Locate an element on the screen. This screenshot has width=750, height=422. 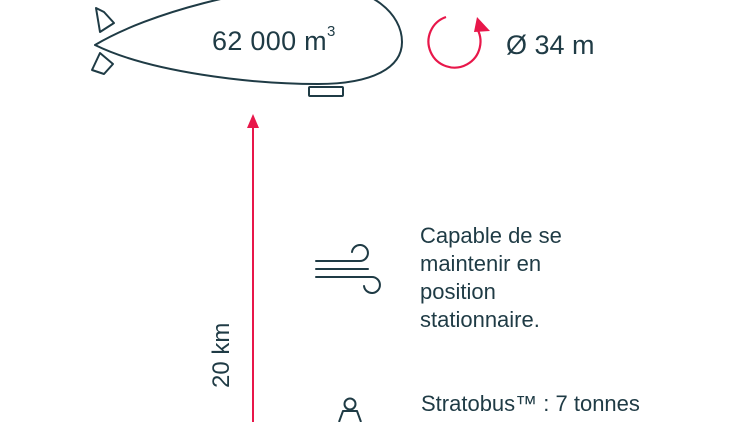
airship-volume-label: 62 000 m3 is located at coordinates (274, 40).